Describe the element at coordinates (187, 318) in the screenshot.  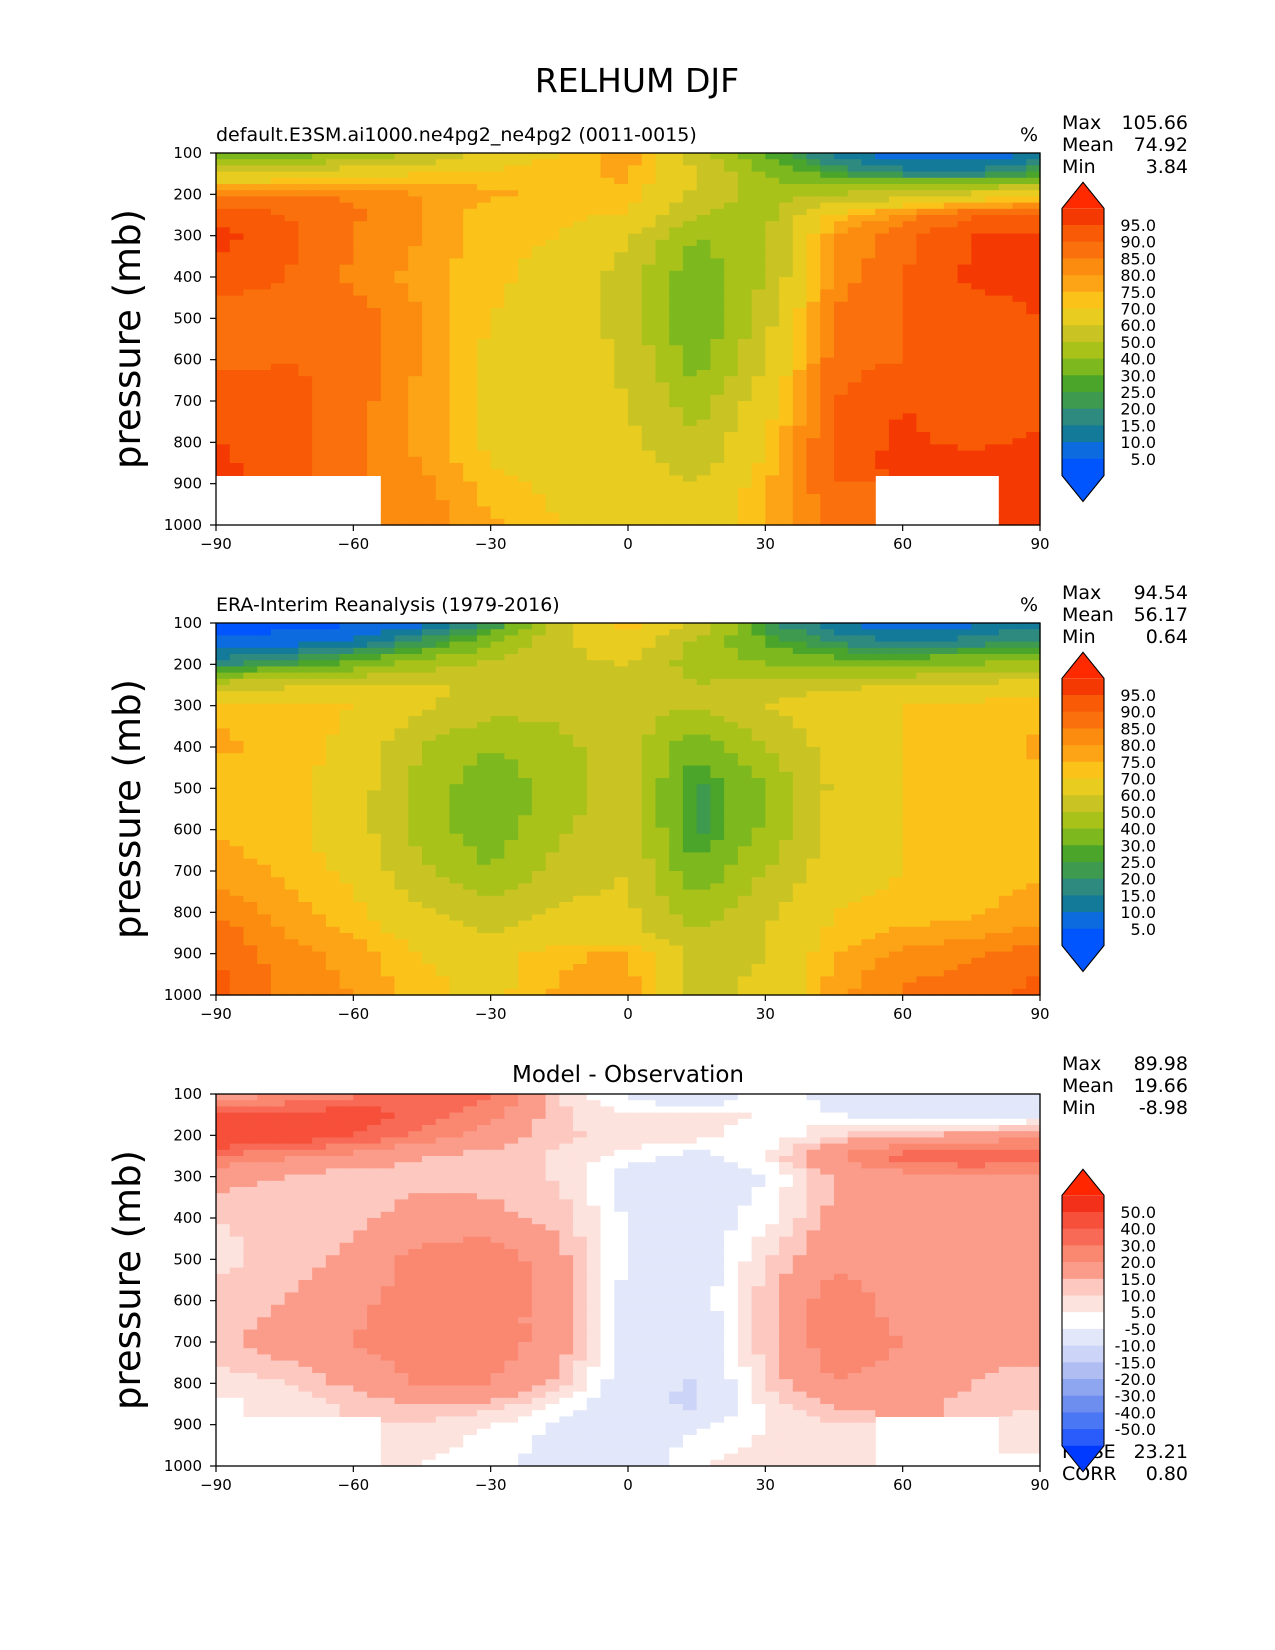
I see `y-tick-label: 500` at that location.